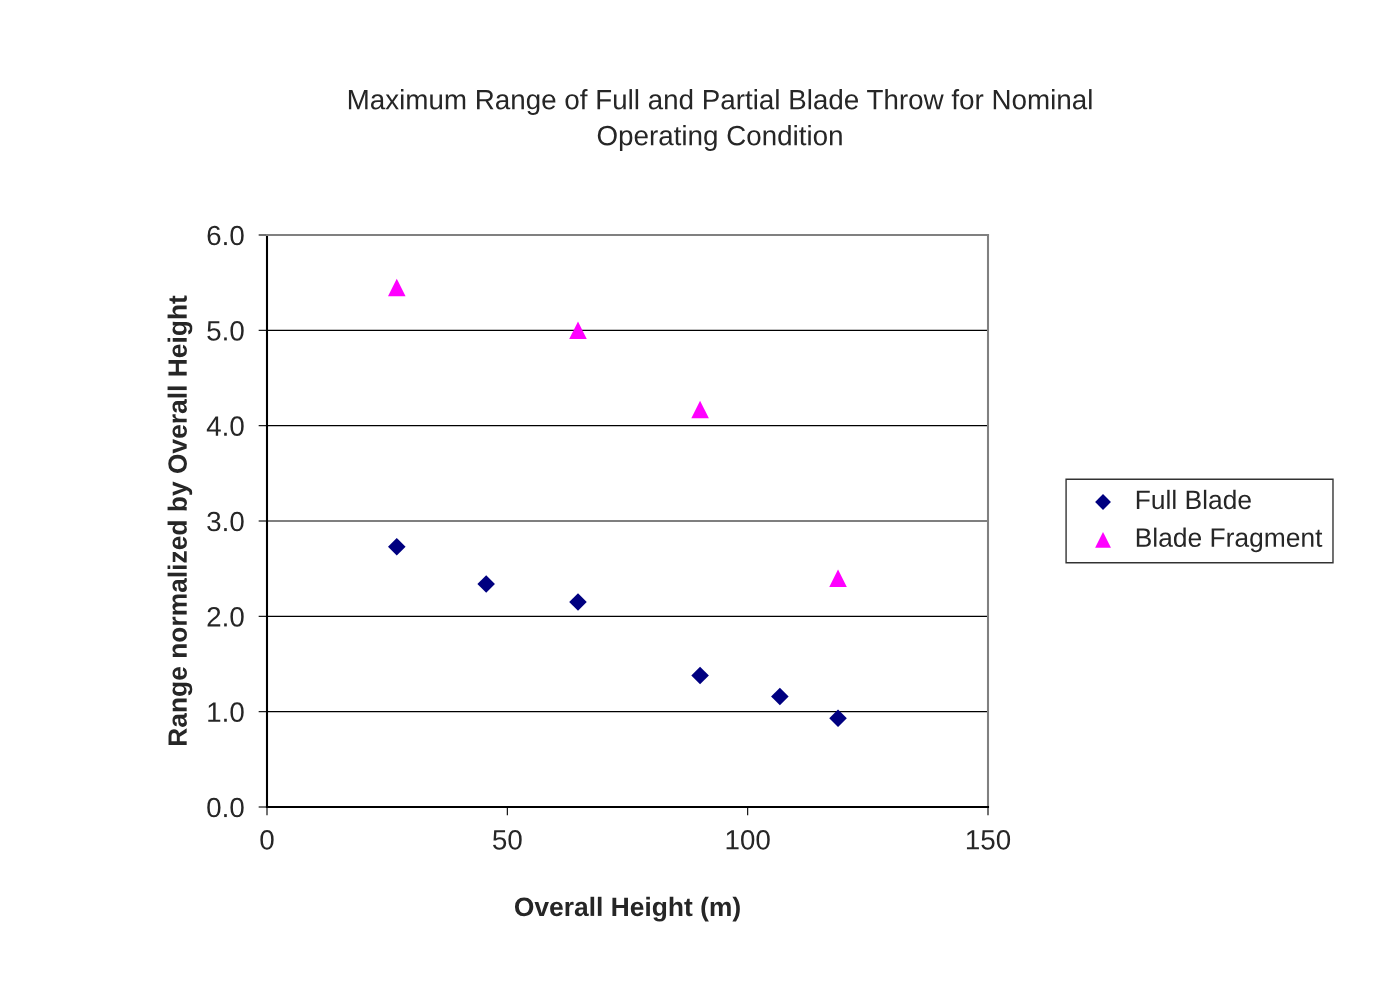  Describe the element at coordinates (225, 426) in the screenshot. I see `y-tick-label: 4.0` at that location.